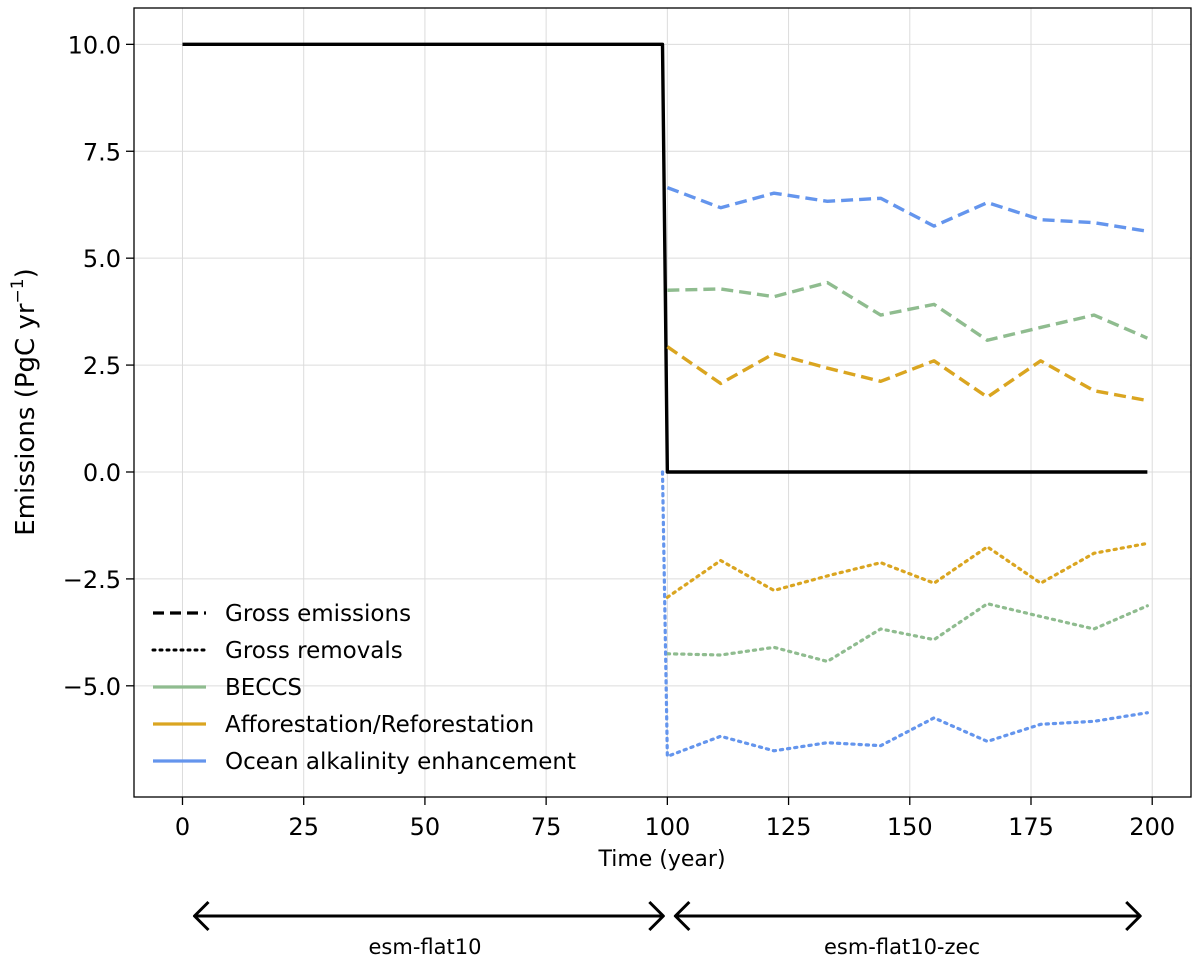 This screenshot has width=1200, height=970. I want to click on phase-label-esm-flat10-zec: esm-flat10-zec, so click(902, 947).